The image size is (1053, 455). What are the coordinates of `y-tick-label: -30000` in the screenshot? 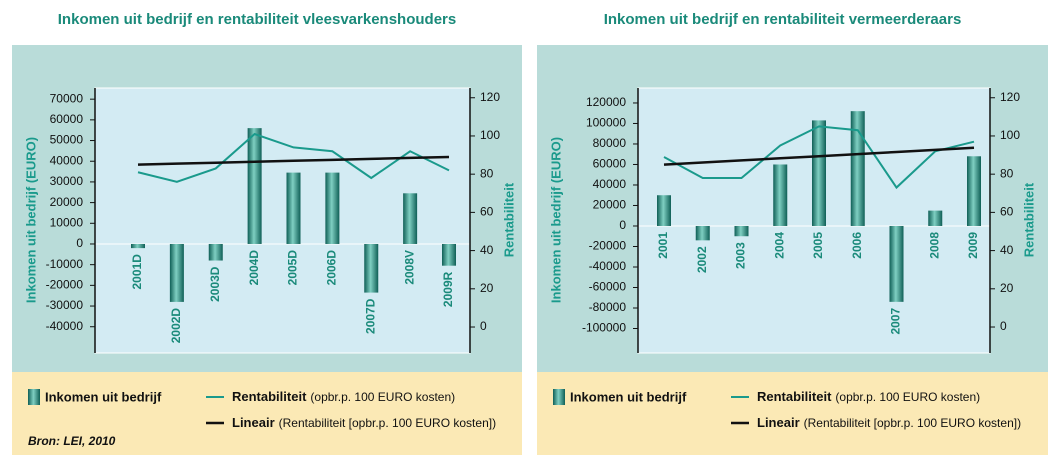 It's located at (65, 305).